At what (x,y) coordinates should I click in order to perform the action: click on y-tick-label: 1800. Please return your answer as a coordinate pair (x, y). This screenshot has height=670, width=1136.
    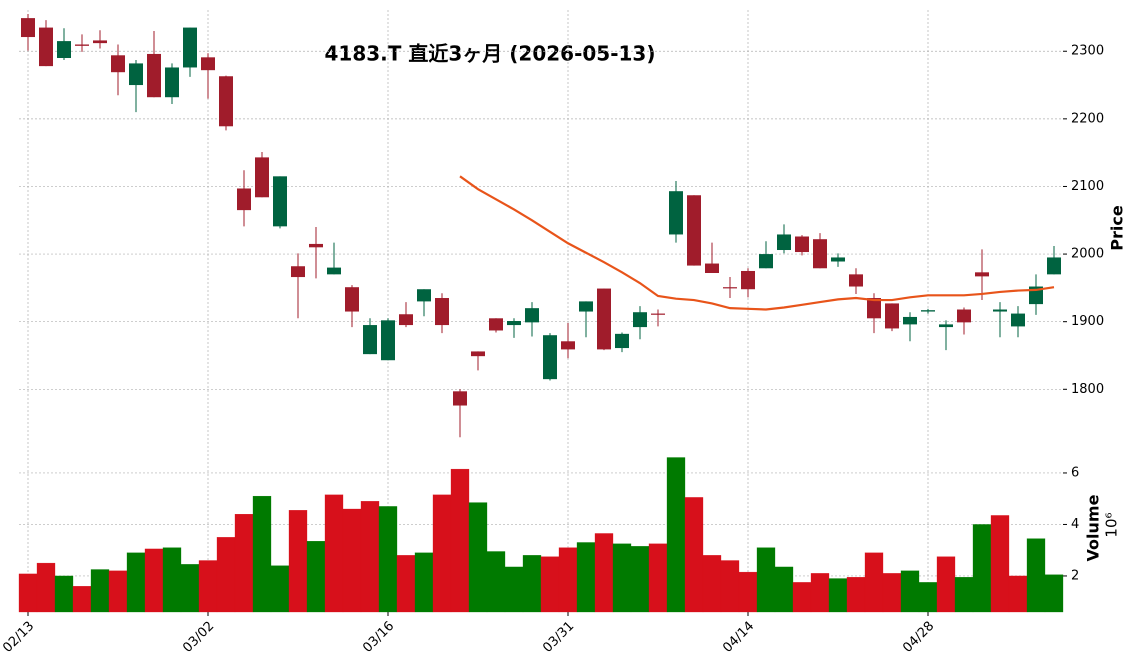
    Looking at the image, I should click on (1087, 389).